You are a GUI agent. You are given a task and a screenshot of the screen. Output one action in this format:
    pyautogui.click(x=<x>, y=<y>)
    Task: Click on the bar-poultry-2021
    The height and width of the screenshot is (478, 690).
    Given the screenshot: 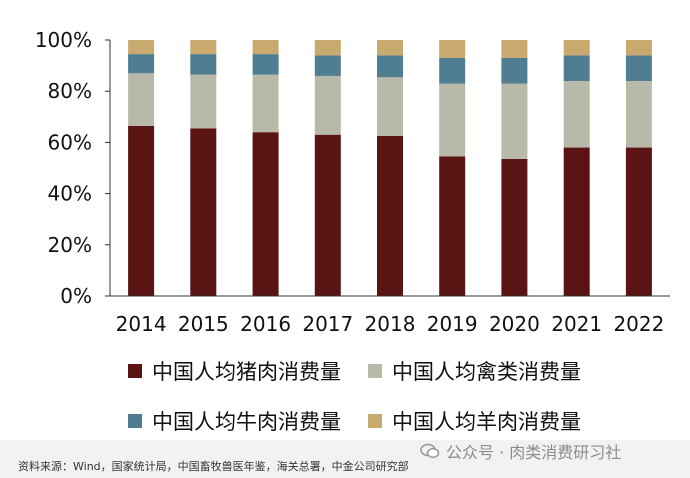 What is the action you would take?
    pyautogui.click(x=576, y=114)
    